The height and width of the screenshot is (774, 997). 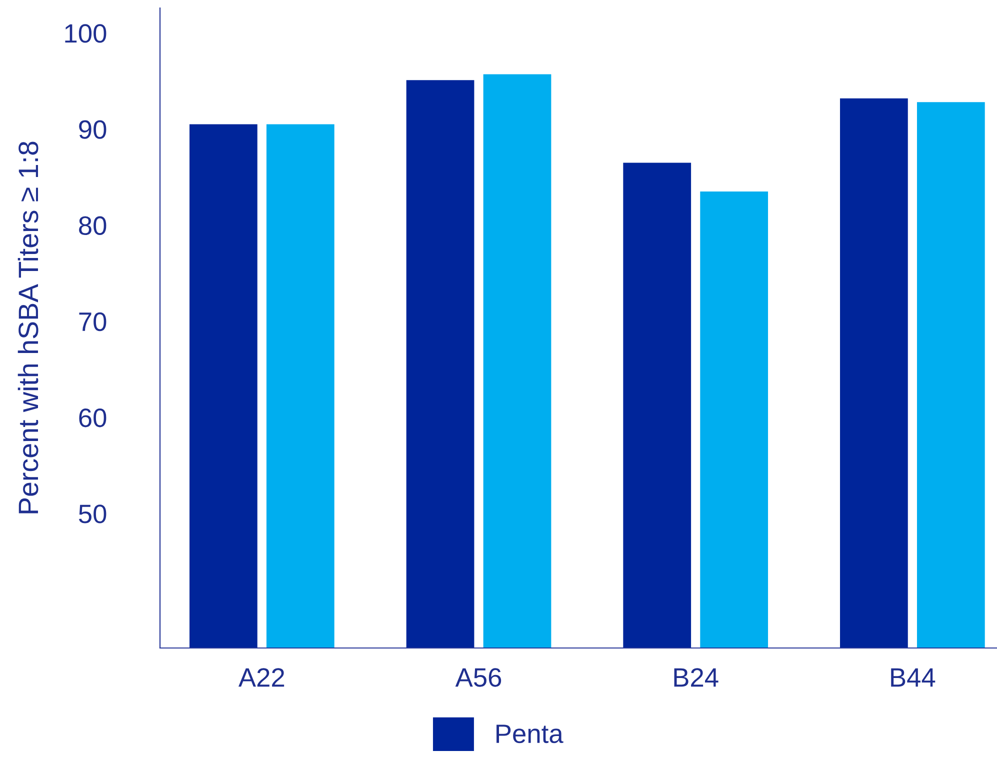 What do you see at coordinates (92, 225) in the screenshot?
I see `y-tick-label: 80` at bounding box center [92, 225].